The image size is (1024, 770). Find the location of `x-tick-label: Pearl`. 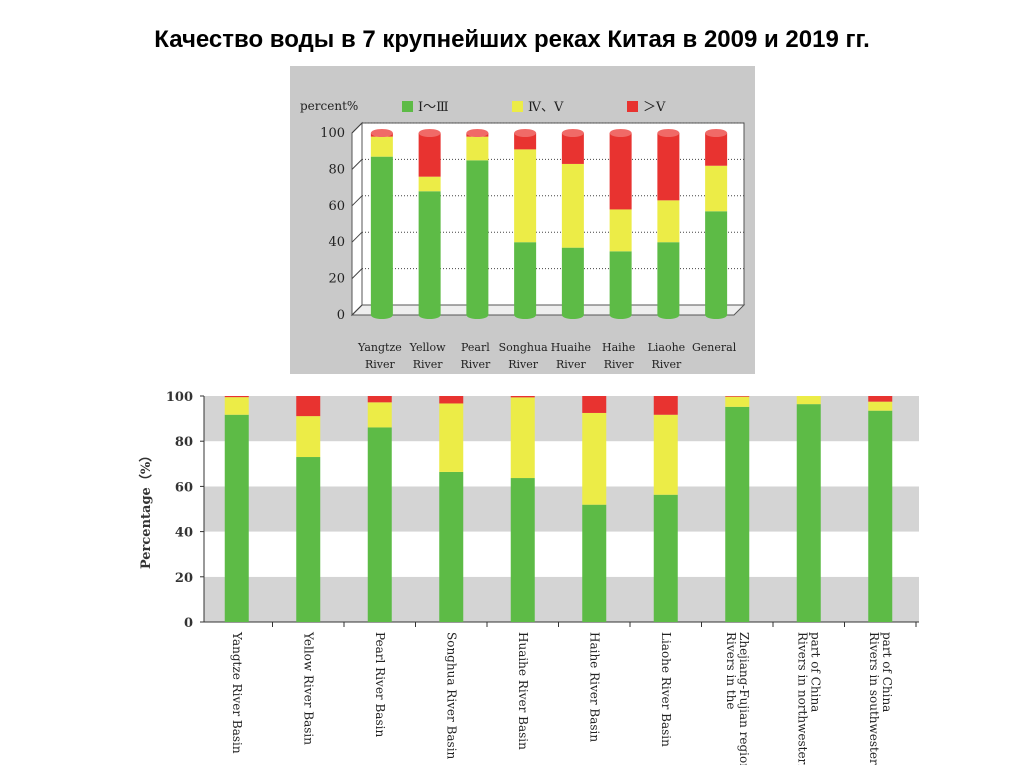

x-tick-label: Pearl is located at coordinates (475, 347).